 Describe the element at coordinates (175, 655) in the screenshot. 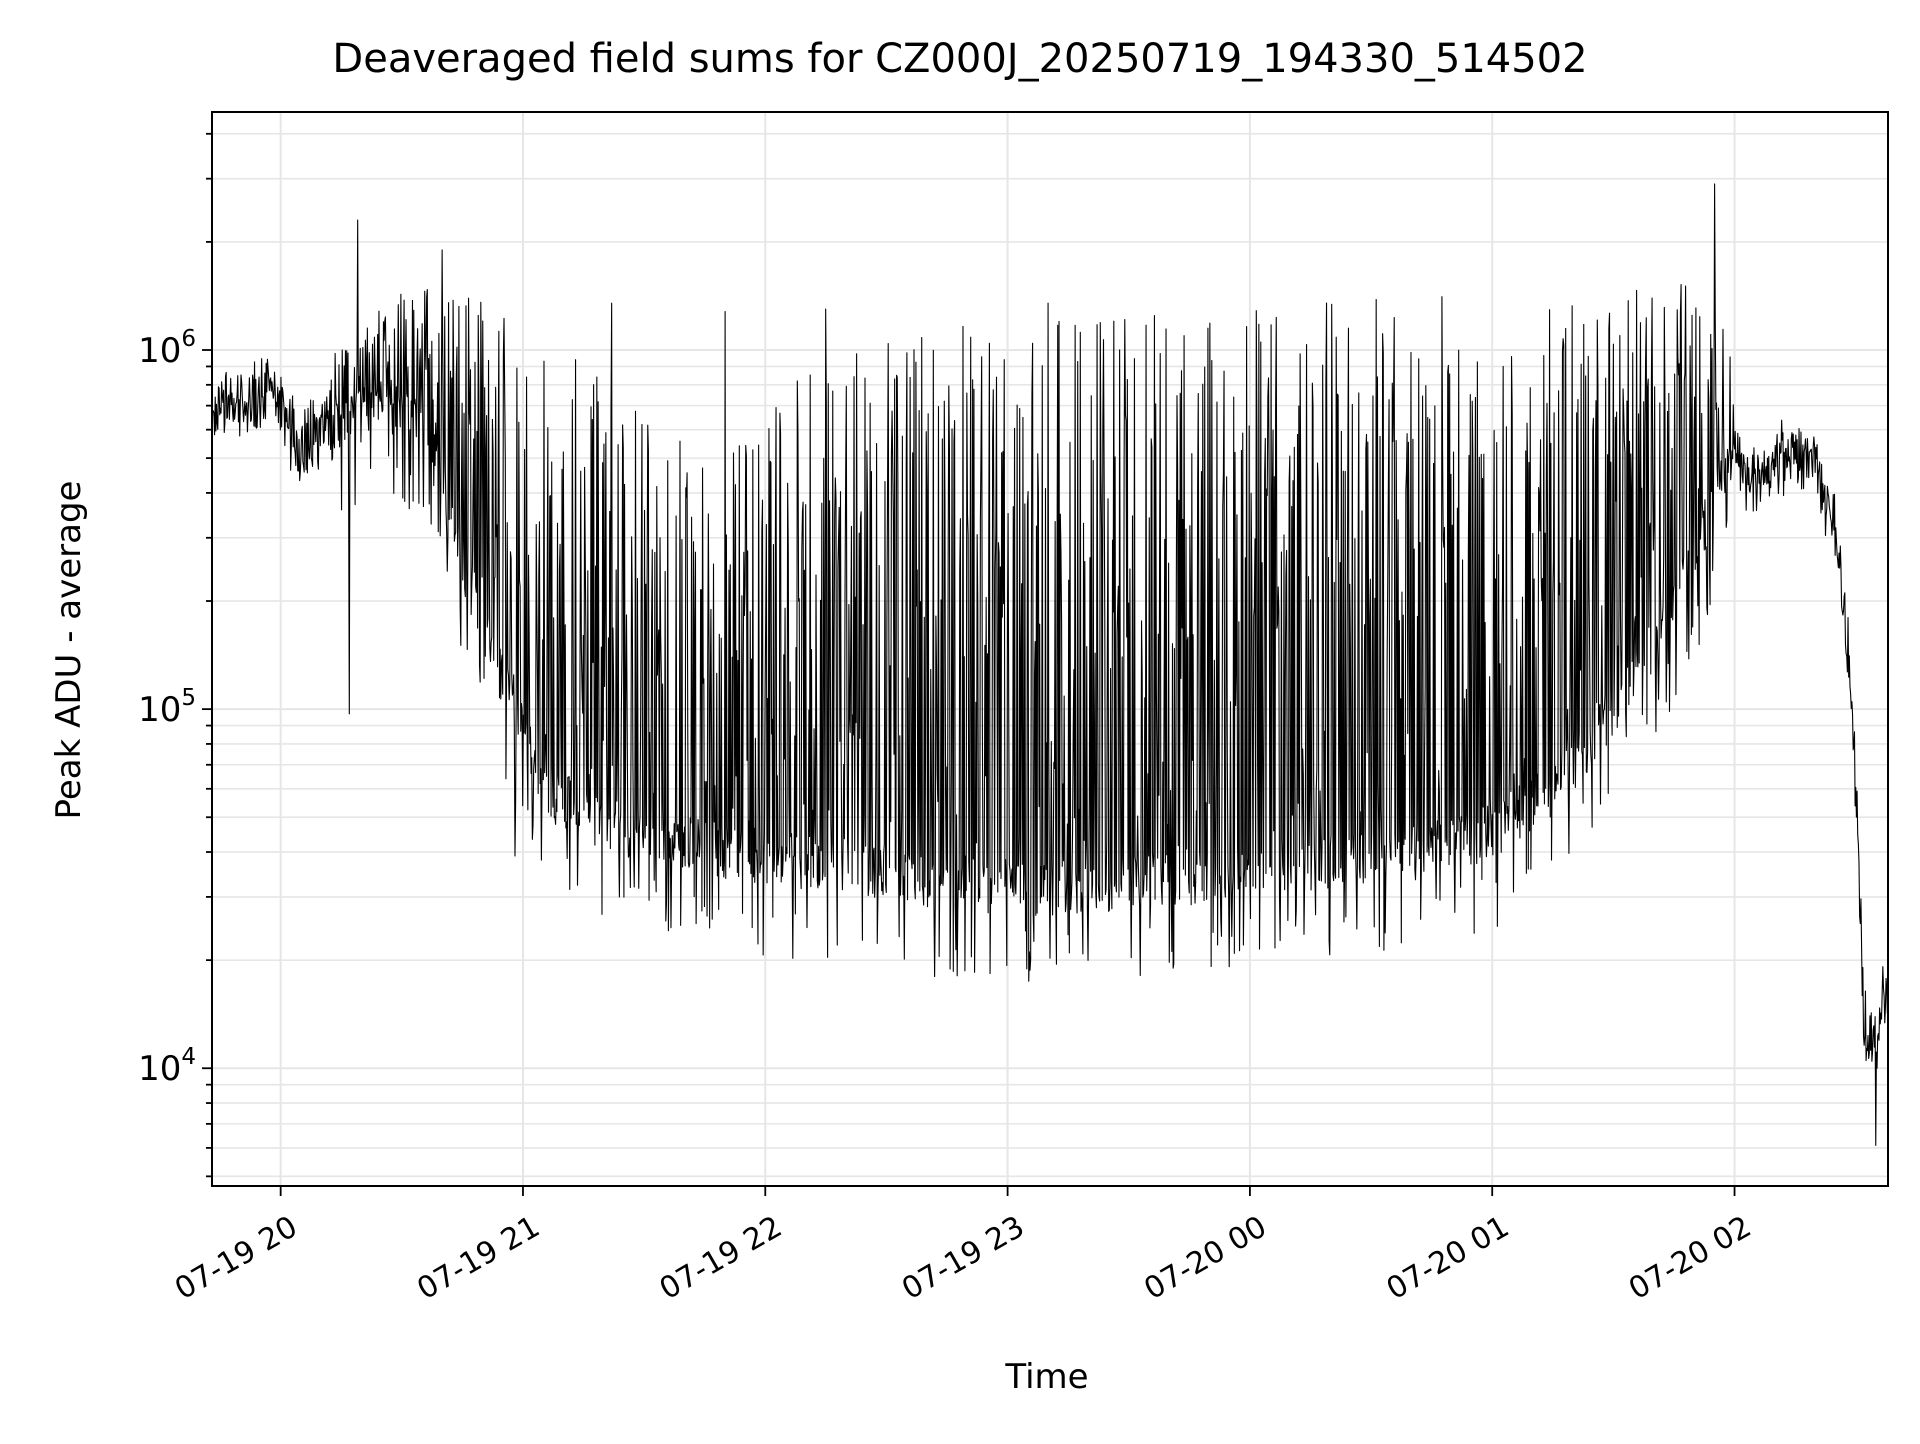

I see `y-axis-ticks: 10⁴ 10⁵ 10⁶` at that location.